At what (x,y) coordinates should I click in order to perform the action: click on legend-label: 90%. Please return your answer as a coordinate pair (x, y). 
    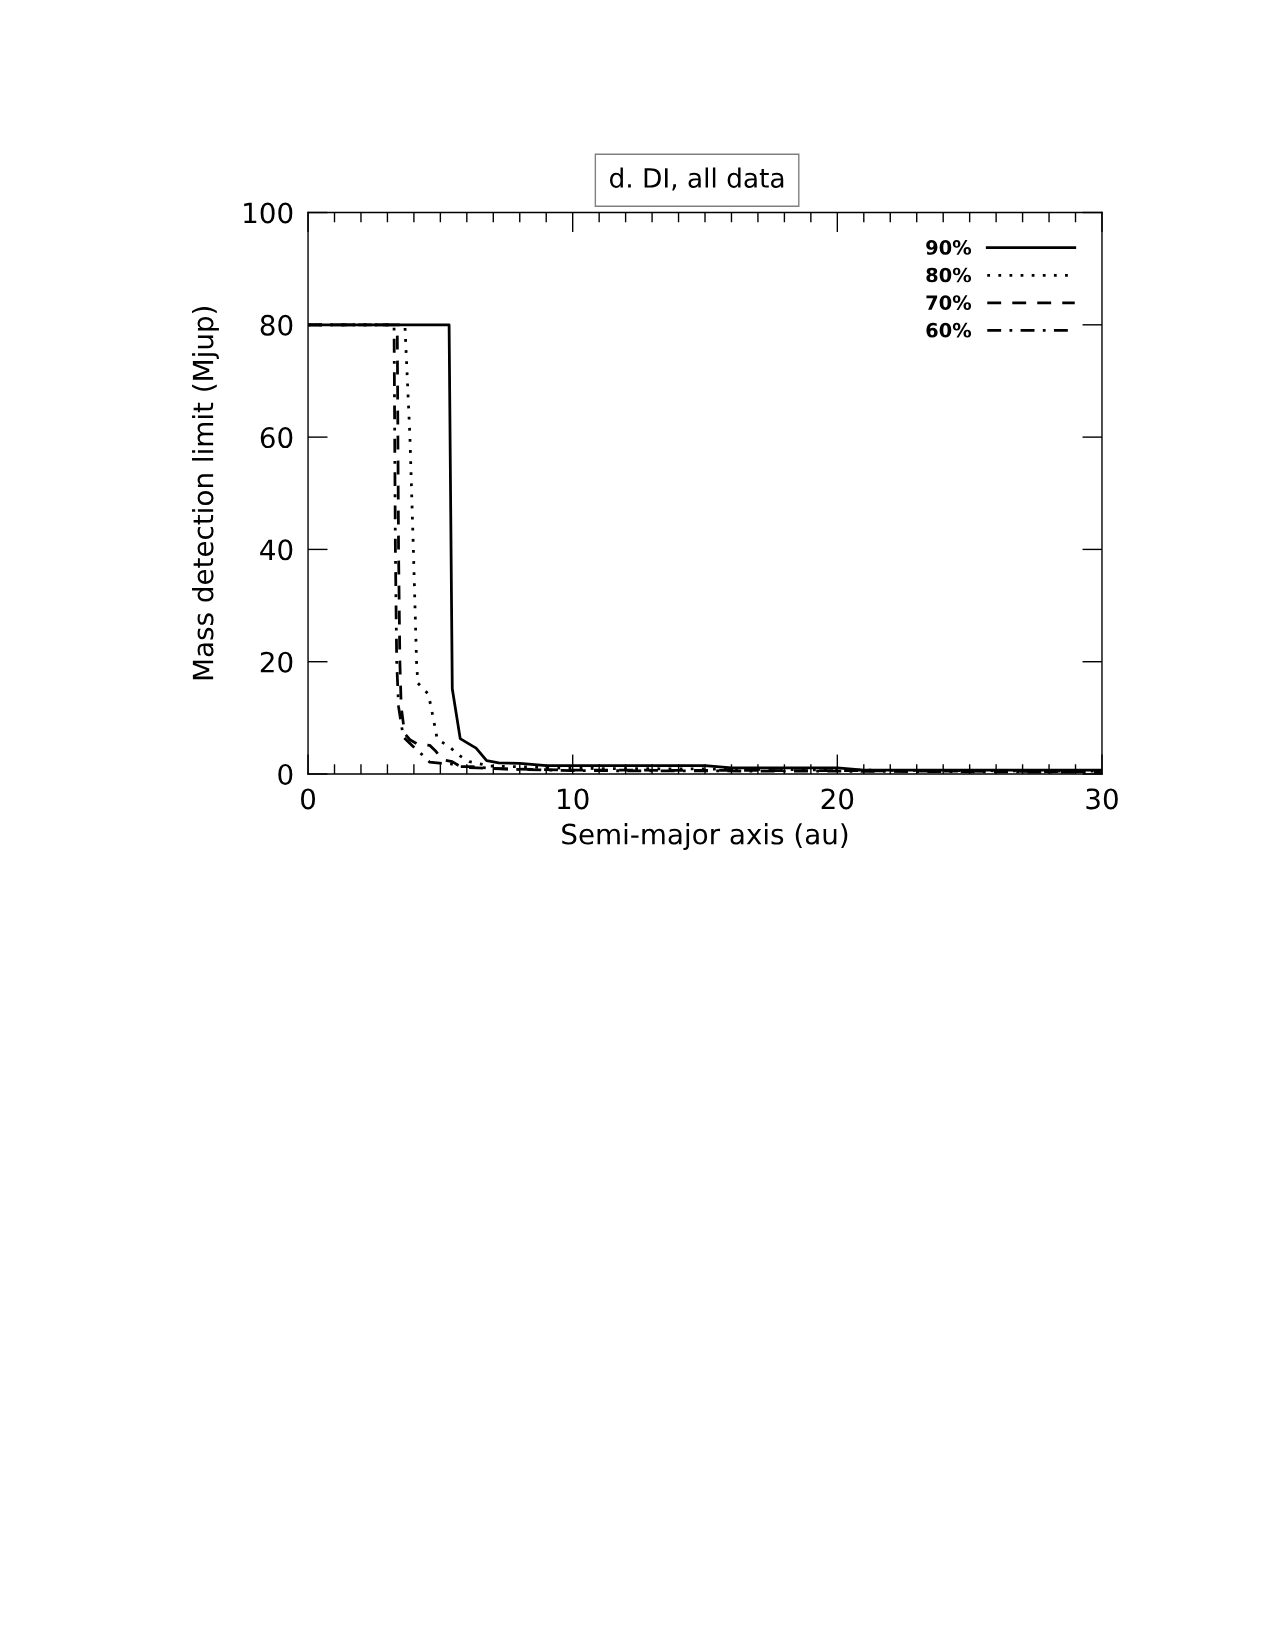
    Looking at the image, I should click on (949, 247).